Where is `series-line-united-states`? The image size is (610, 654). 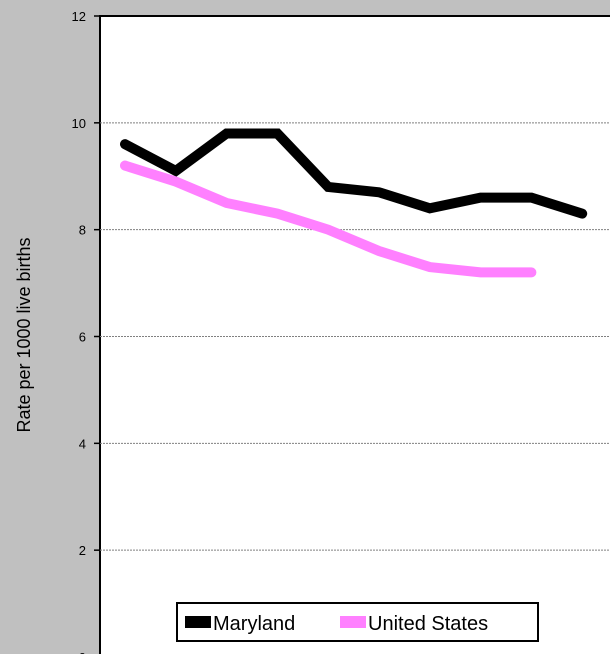
series-line-united-states is located at coordinates (328, 219).